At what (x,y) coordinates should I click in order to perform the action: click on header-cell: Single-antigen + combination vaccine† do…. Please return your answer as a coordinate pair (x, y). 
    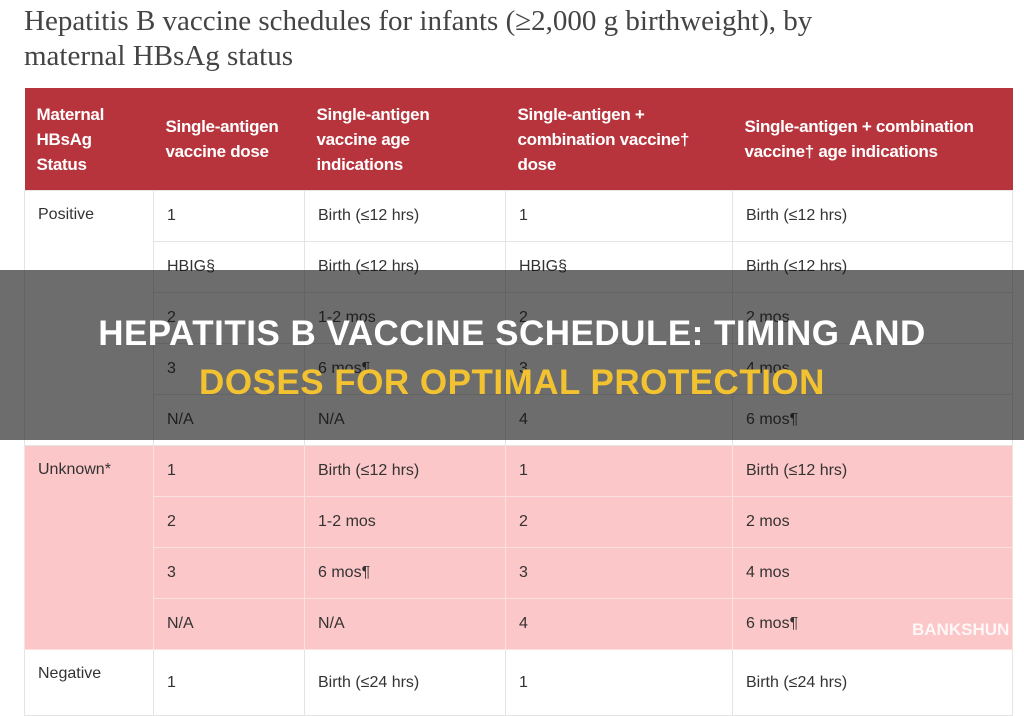
    Looking at the image, I should click on (619, 139).